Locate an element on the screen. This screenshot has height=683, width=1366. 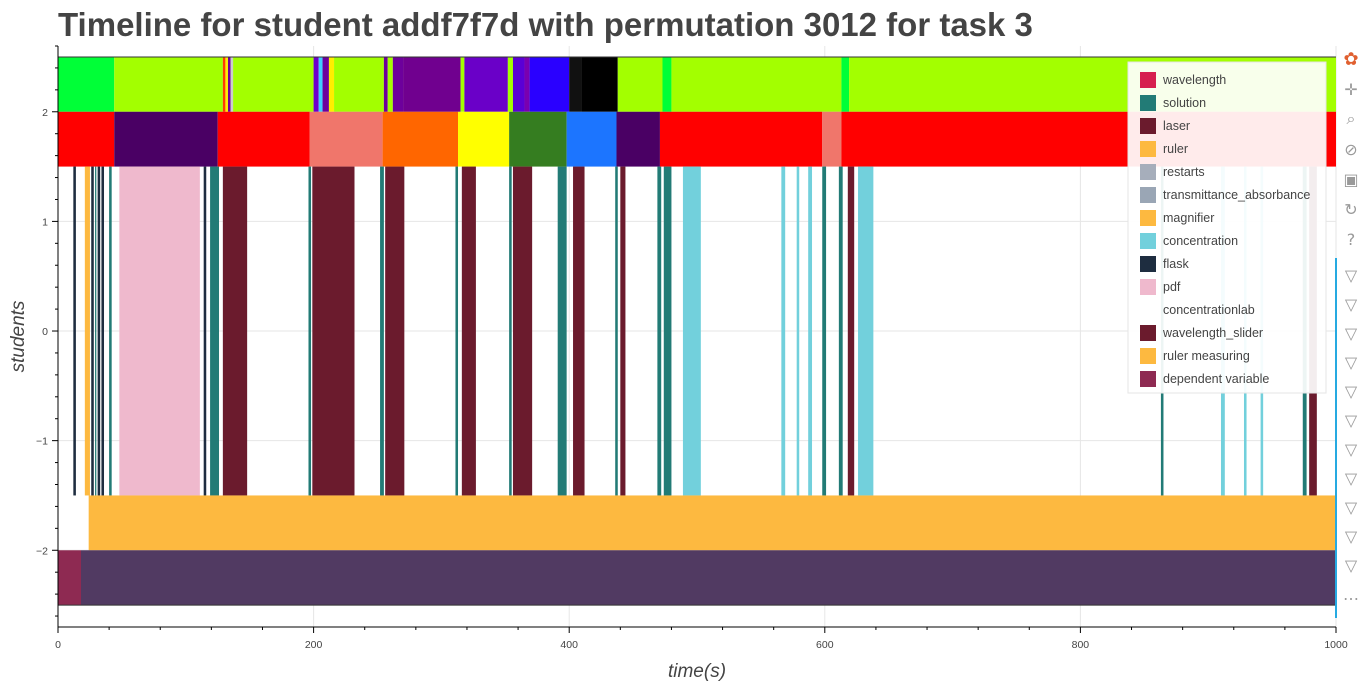
wheel-zoom-icon: ⊘ is located at coordinates (1351, 149).